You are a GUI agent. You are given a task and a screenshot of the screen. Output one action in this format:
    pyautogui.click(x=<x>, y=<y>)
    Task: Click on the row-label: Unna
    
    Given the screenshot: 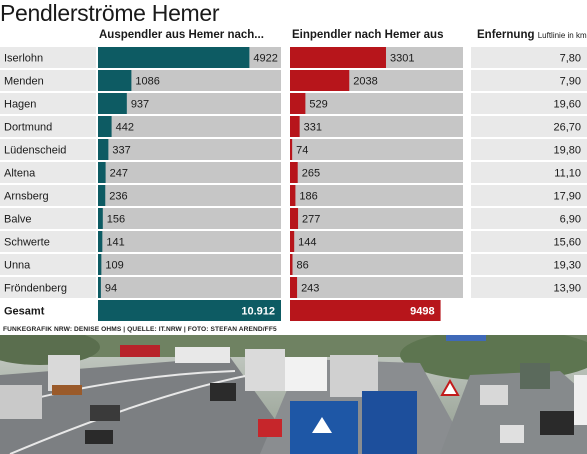 What is the action you would take?
    pyautogui.click(x=17, y=266)
    